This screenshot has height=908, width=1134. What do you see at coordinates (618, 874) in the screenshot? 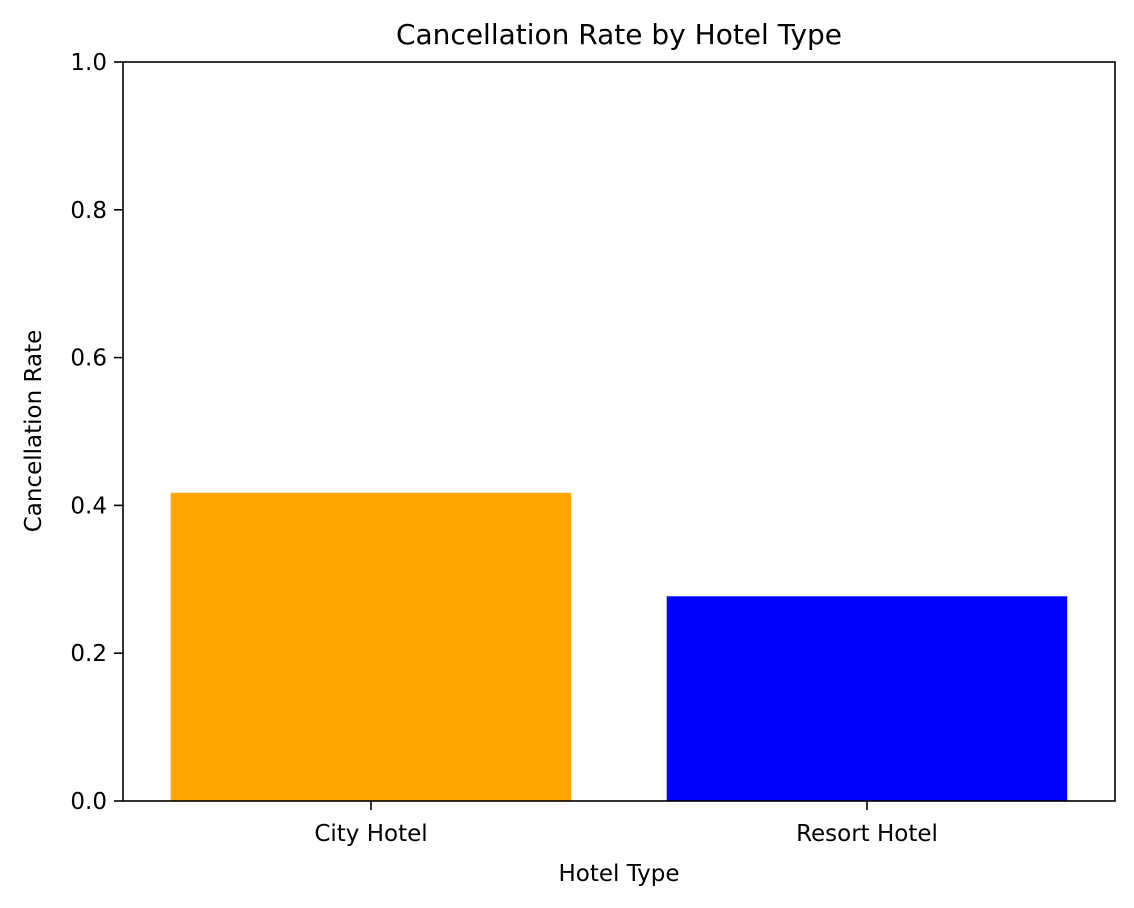
I see `x-axis-label: Hotel Type` at bounding box center [618, 874].